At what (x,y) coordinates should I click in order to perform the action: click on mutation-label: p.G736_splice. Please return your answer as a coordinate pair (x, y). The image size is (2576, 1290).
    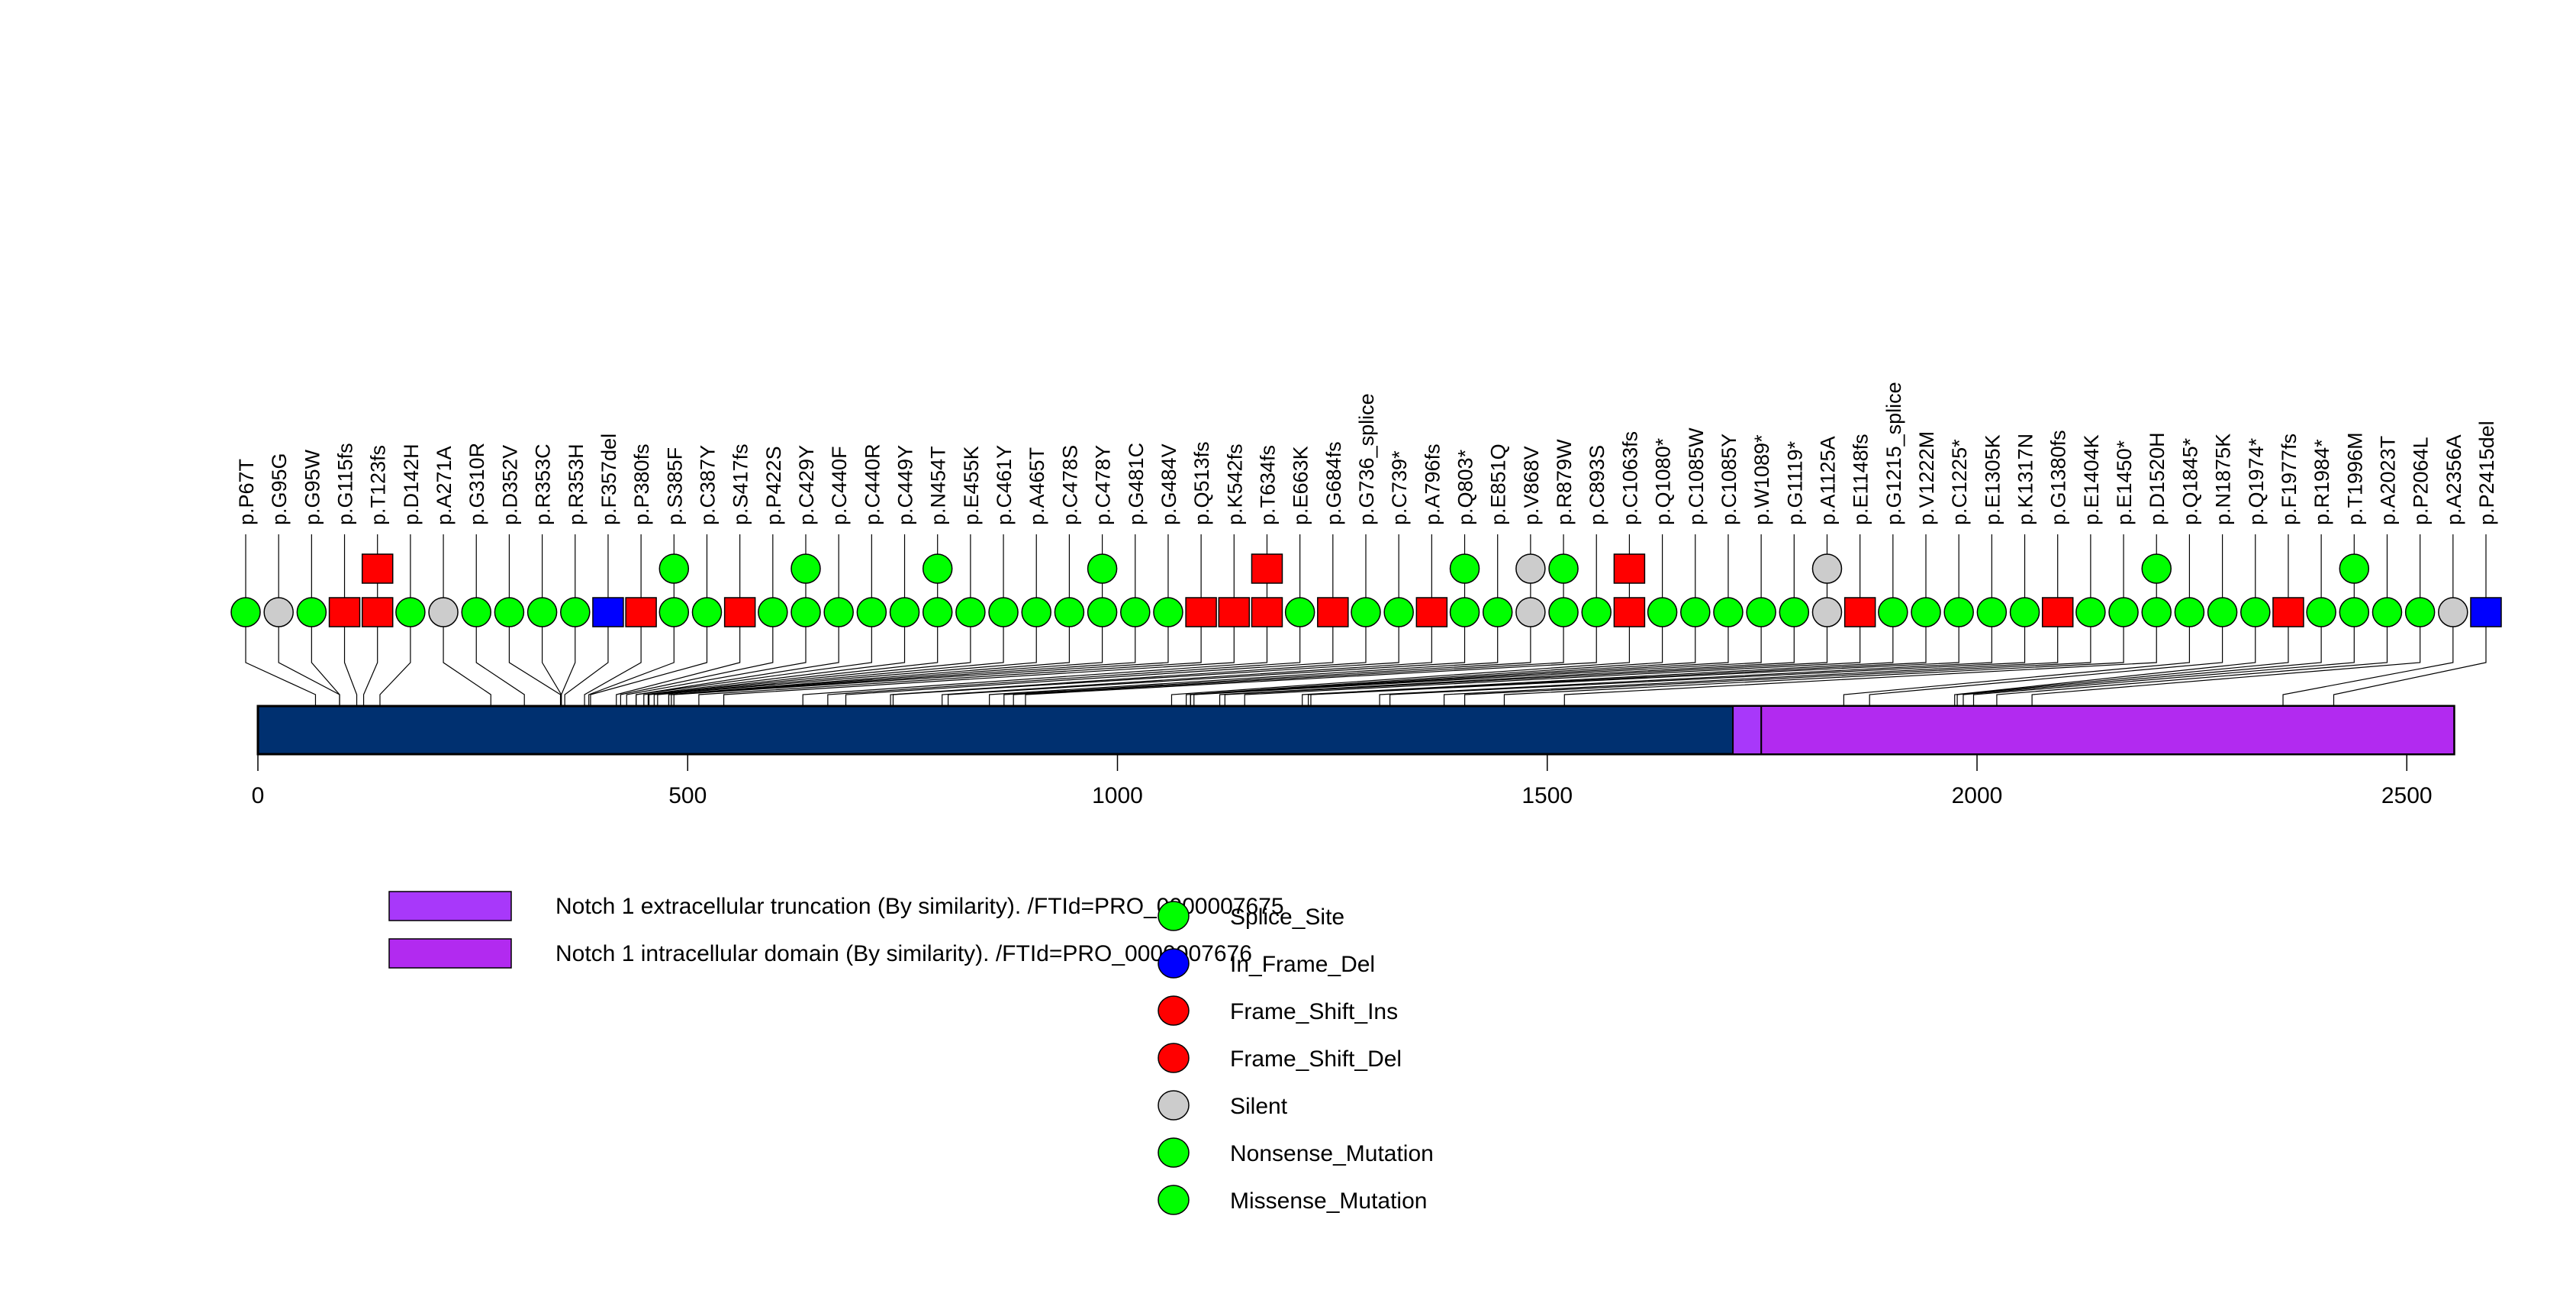
    Looking at the image, I should click on (1366, 459).